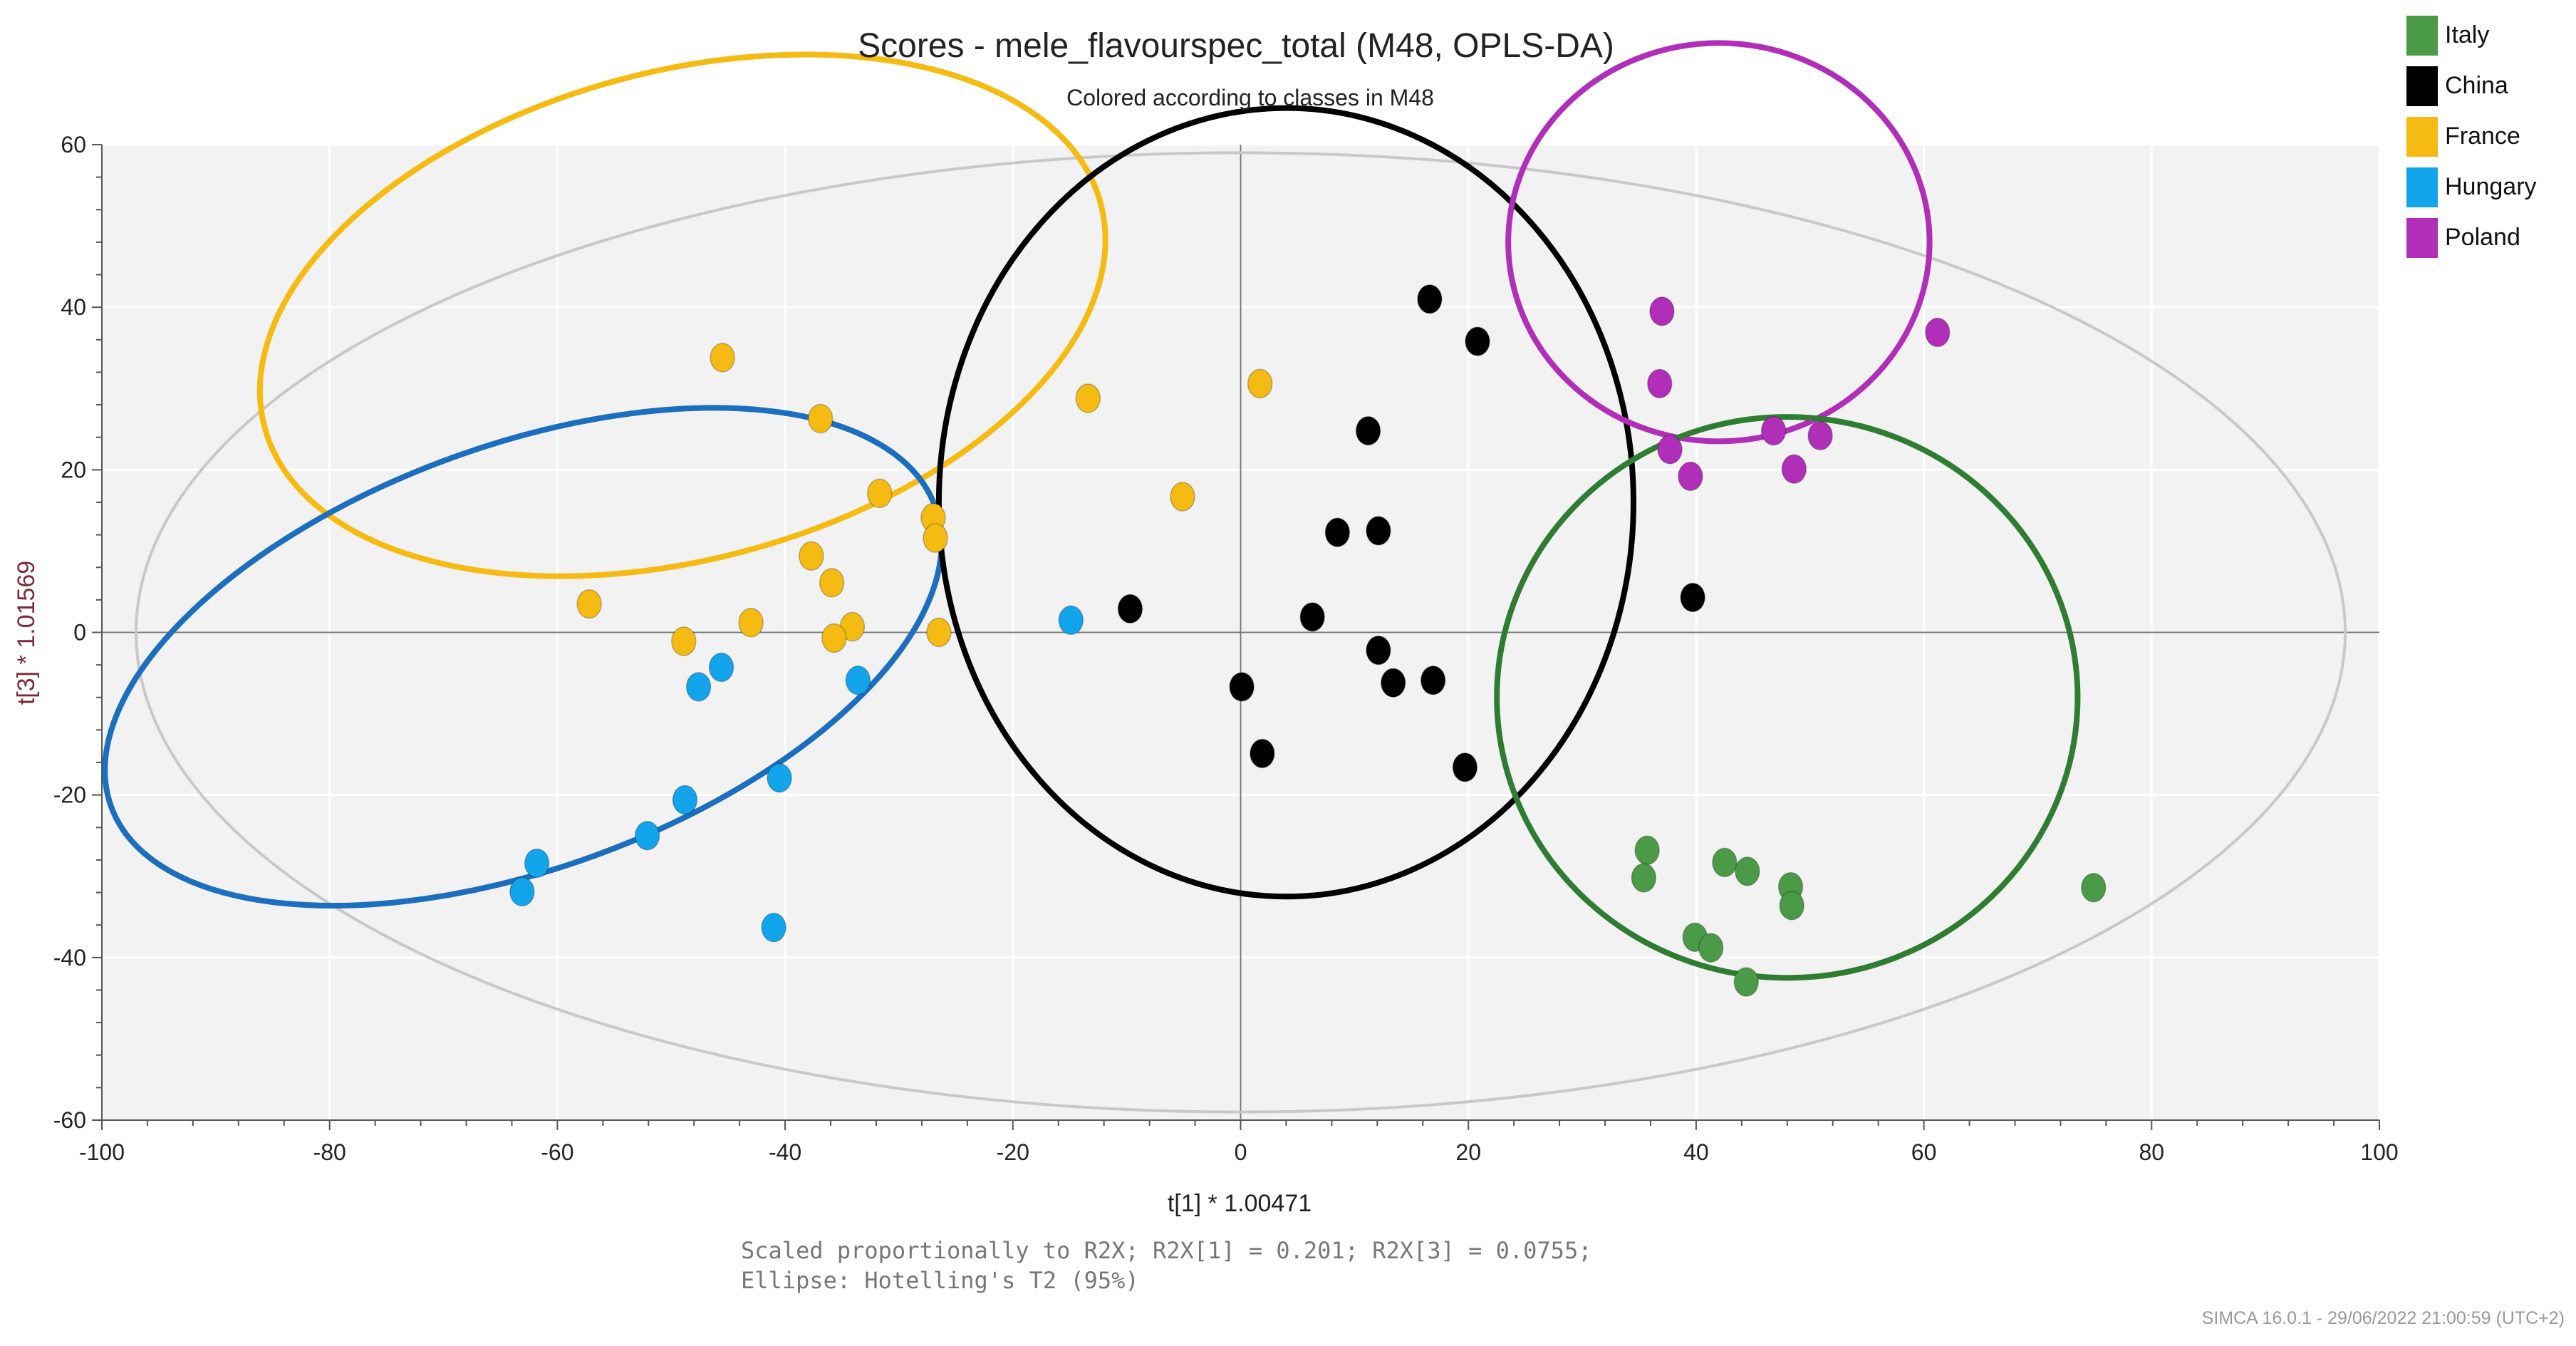 This screenshot has height=1346, width=2576. Describe the element at coordinates (1869, 916) in the screenshot. I see `series-italy` at that location.